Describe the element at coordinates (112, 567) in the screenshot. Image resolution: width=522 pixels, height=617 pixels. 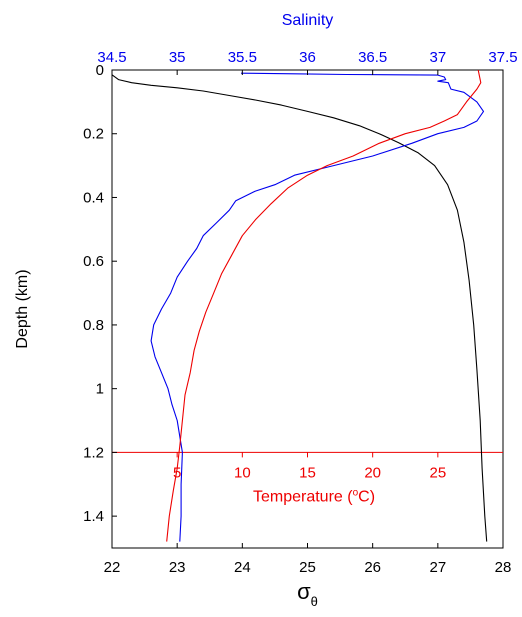
I see `bottom-tick-label: 22` at that location.